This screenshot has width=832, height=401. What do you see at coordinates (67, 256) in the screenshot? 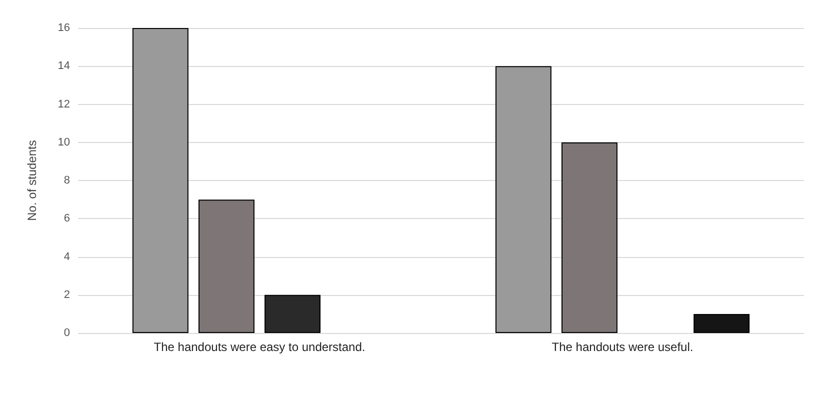
I see `y-tick-label: 4` at bounding box center [67, 256].